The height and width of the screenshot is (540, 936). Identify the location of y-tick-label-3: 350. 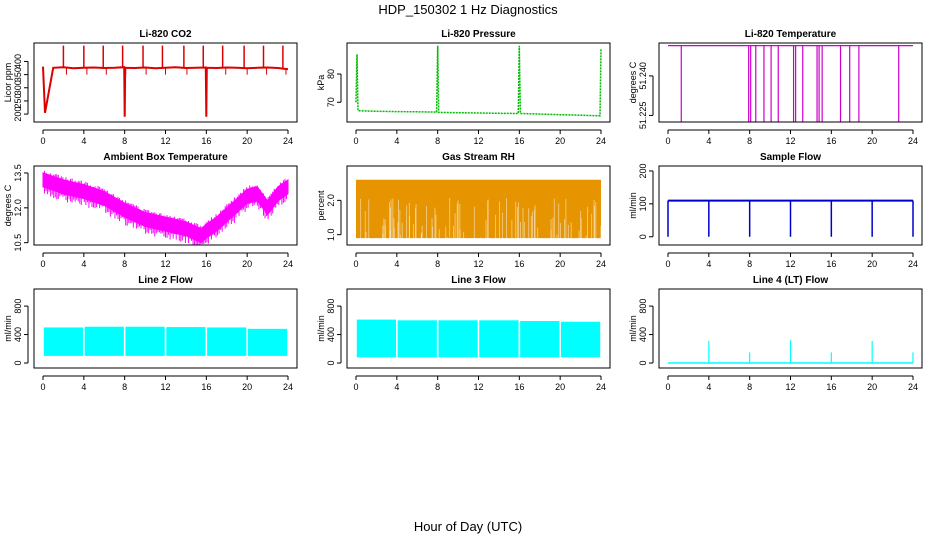
(18, 74).